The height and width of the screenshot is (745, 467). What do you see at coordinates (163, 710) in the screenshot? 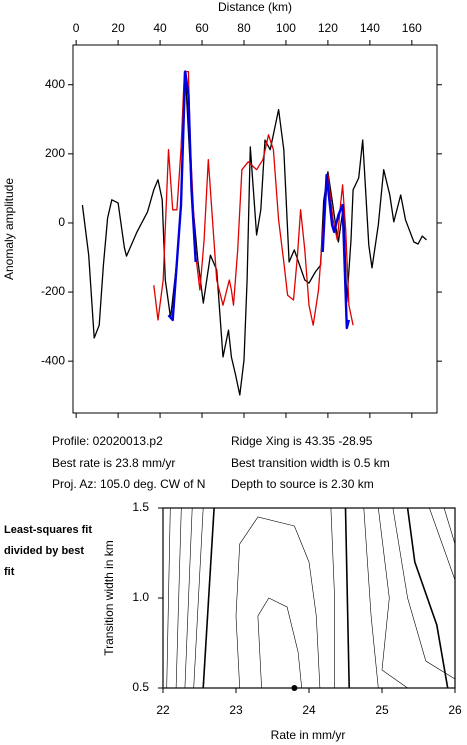
I see `x-tick-label: 22` at bounding box center [163, 710].